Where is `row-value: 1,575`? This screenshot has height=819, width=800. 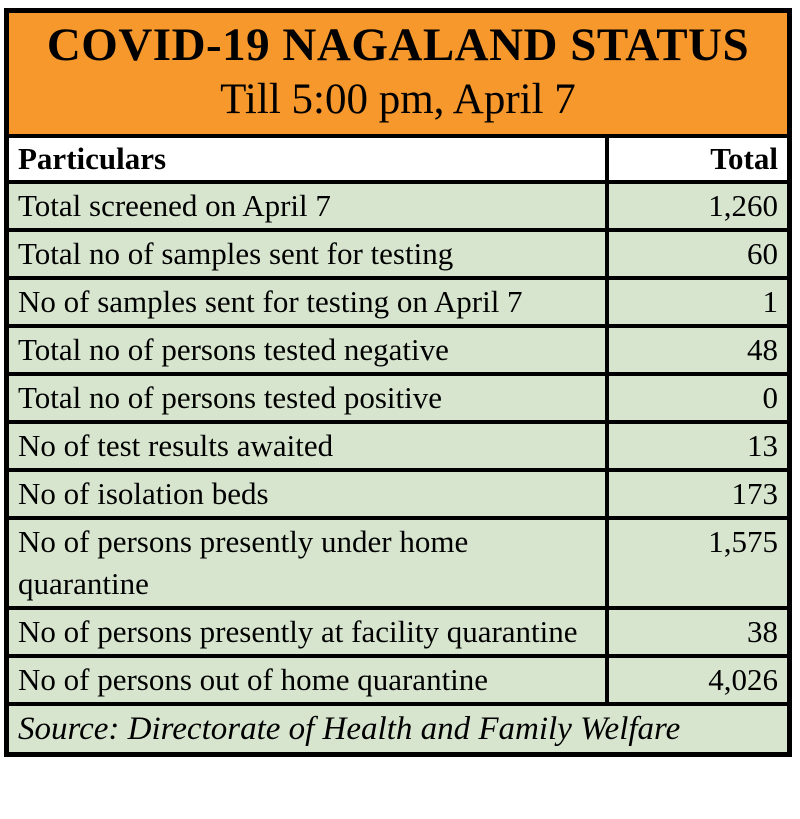
row-value: 1,575 is located at coordinates (698, 562).